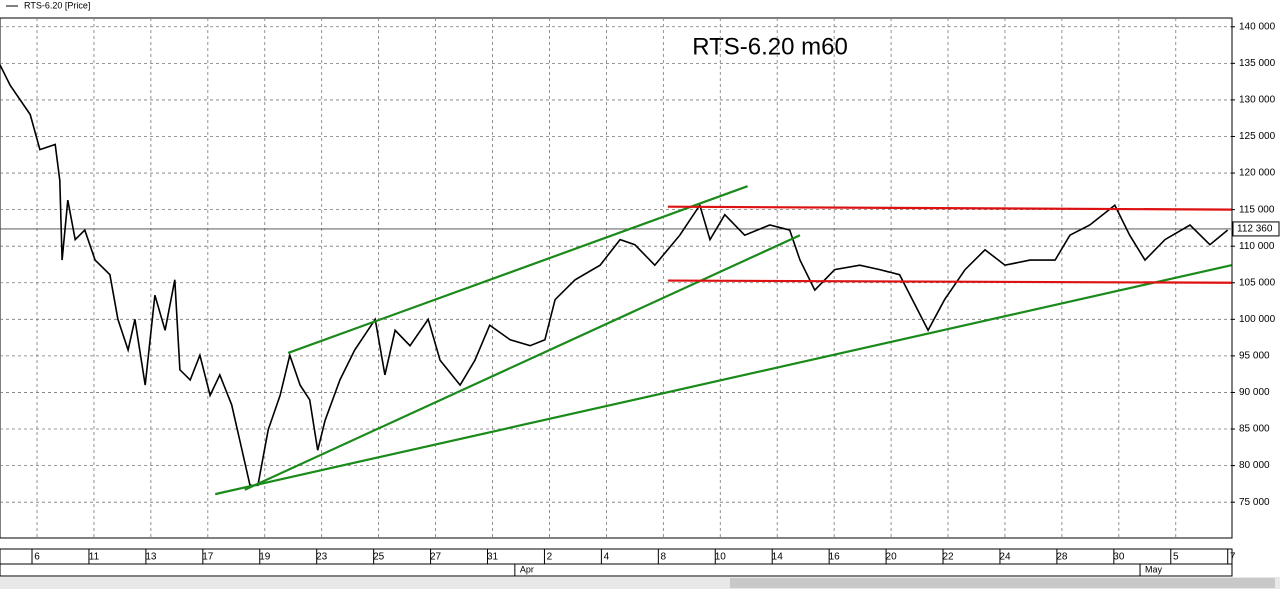 This screenshot has height=589, width=1280. I want to click on x-tick-label: 14, so click(778, 557).